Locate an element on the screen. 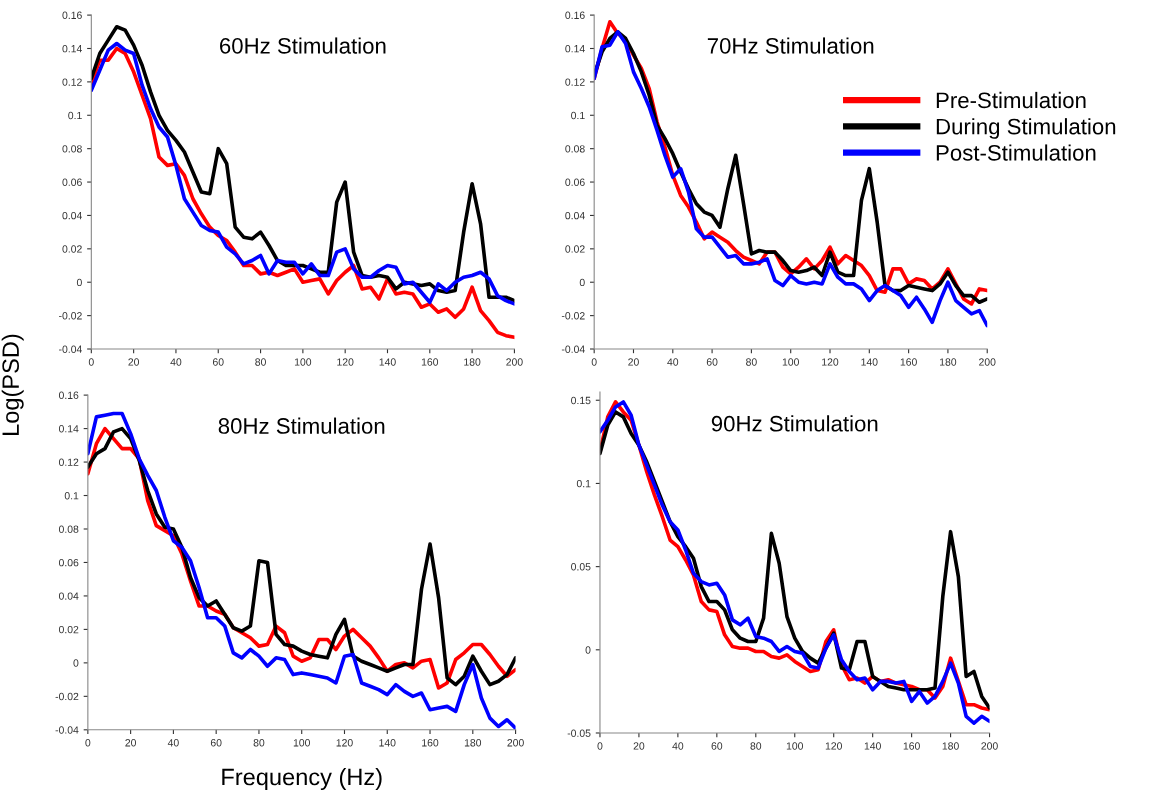 This screenshot has height=795, width=1156. text: 70Hz Stimulation is located at coordinates (790, 45).